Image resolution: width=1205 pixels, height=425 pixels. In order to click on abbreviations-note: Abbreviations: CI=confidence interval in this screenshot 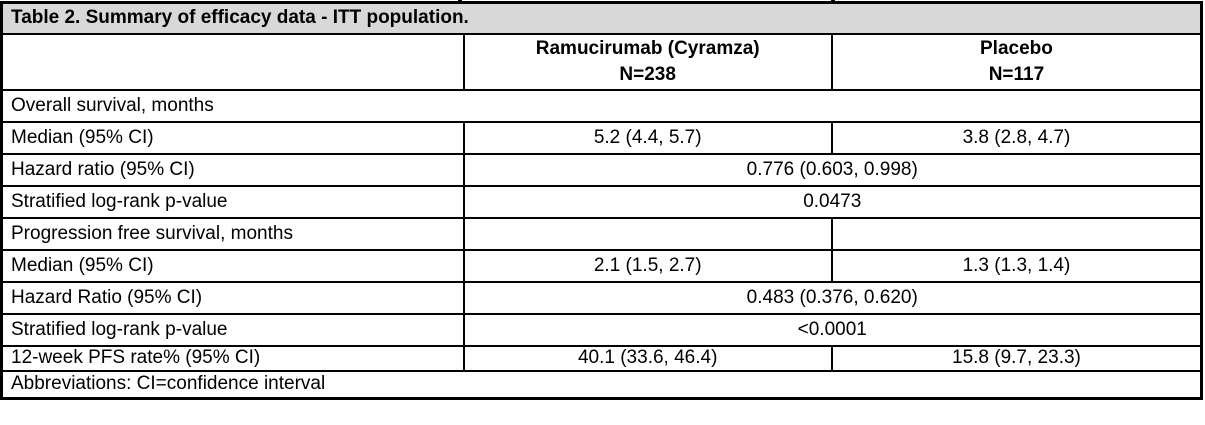, I will do `click(601, 384)`.